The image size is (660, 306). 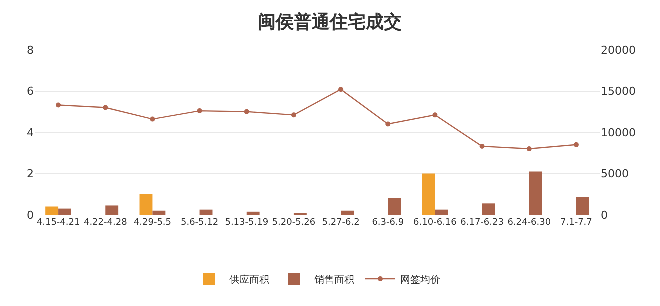 What do you see at coordinates (30, 50) in the screenshot?
I see `y-tick-label: 8` at bounding box center [30, 50].